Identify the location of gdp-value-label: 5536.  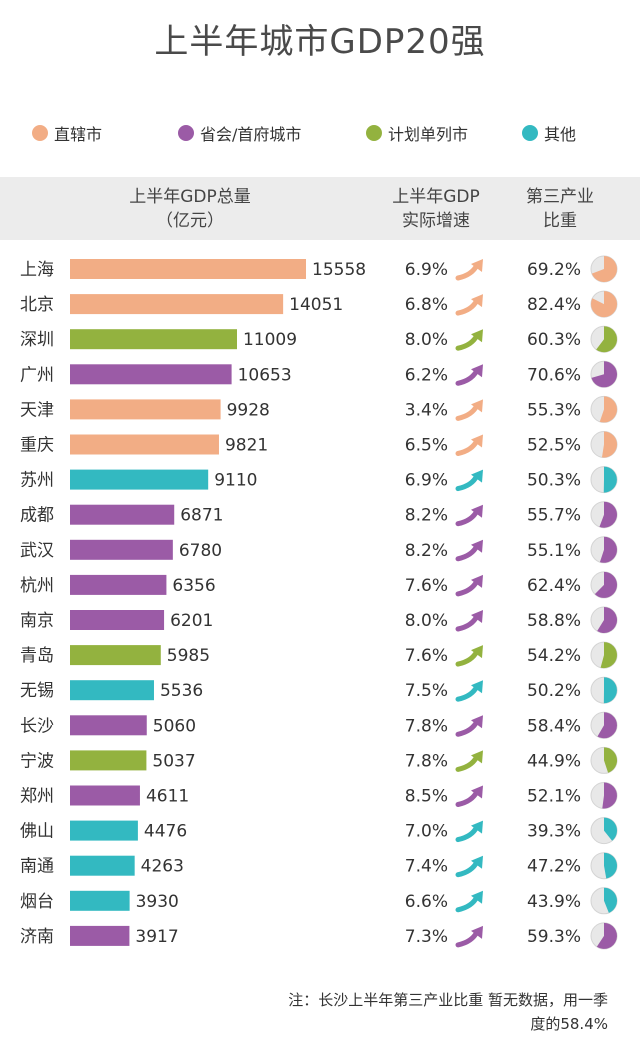
(181, 691).